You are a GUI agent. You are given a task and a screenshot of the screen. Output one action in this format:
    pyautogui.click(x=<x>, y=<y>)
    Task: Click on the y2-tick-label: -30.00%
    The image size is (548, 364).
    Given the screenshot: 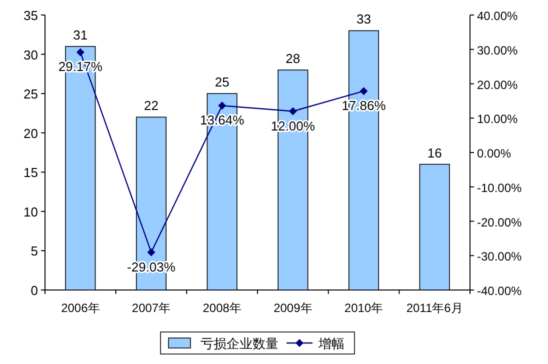 What is the action you would take?
    pyautogui.click(x=499, y=257)
    